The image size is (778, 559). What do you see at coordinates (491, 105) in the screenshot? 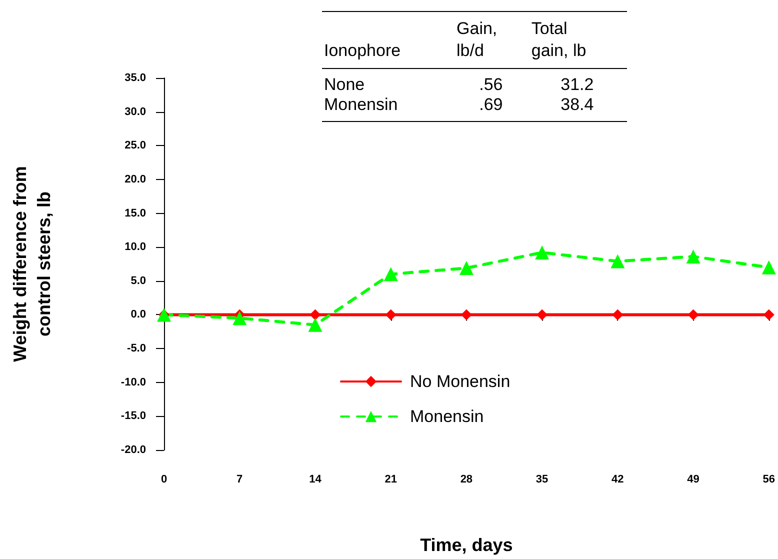
I see `annotation: .69` at bounding box center [491, 105].